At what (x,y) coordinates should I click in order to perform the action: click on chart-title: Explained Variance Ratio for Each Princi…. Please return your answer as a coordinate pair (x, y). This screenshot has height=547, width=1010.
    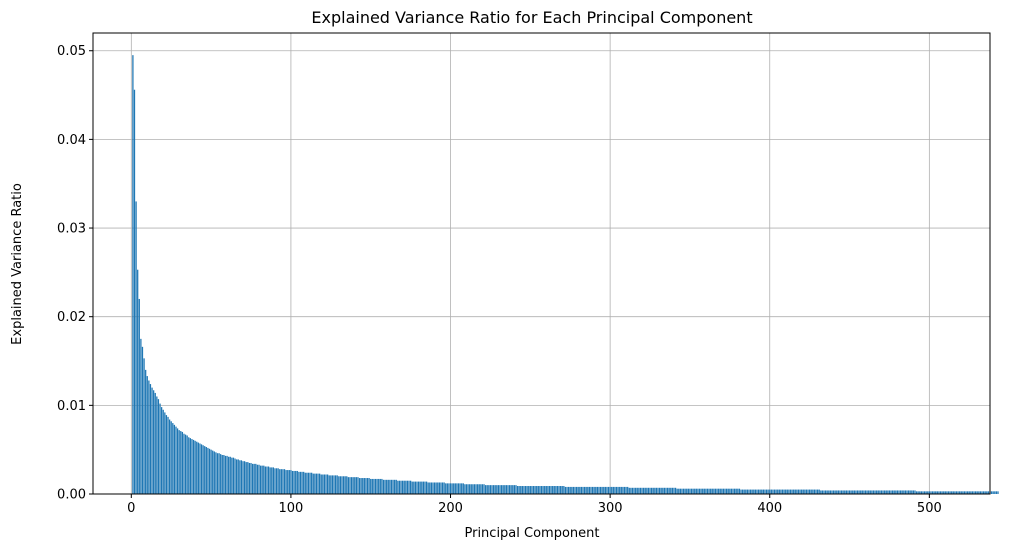
    Looking at the image, I should click on (531, 17).